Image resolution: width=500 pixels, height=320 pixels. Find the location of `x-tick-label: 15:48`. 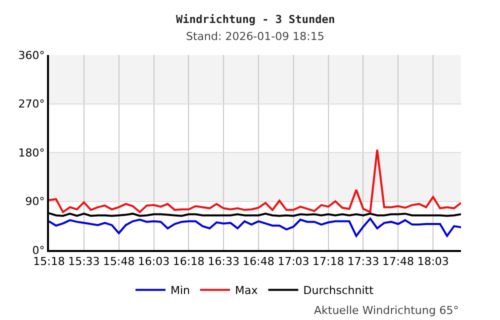

x-tick-label: 15:48 is located at coordinates (118, 261).